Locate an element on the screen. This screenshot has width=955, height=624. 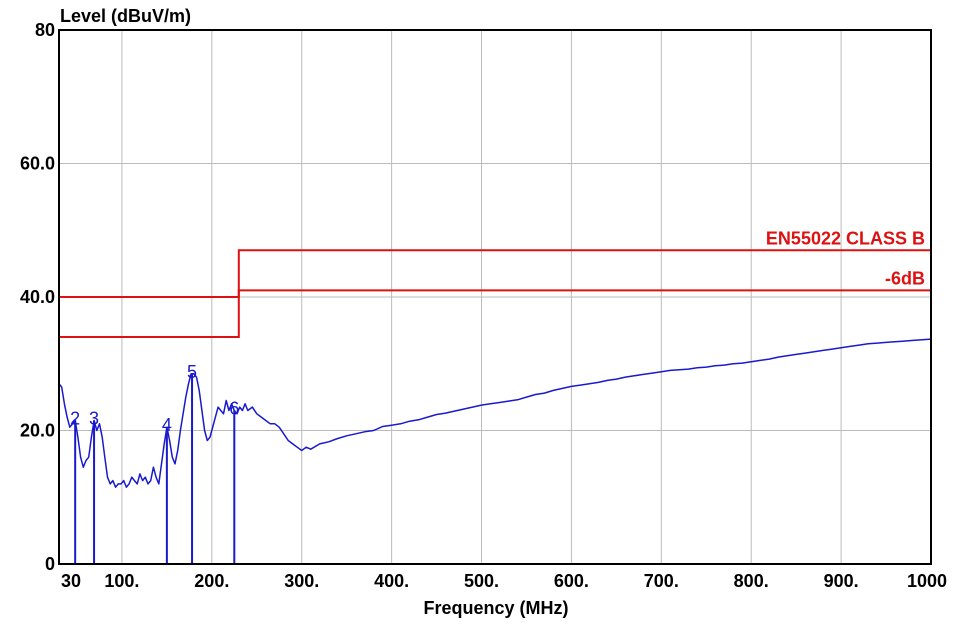
marker-5-label: 5 is located at coordinates (192, 372).